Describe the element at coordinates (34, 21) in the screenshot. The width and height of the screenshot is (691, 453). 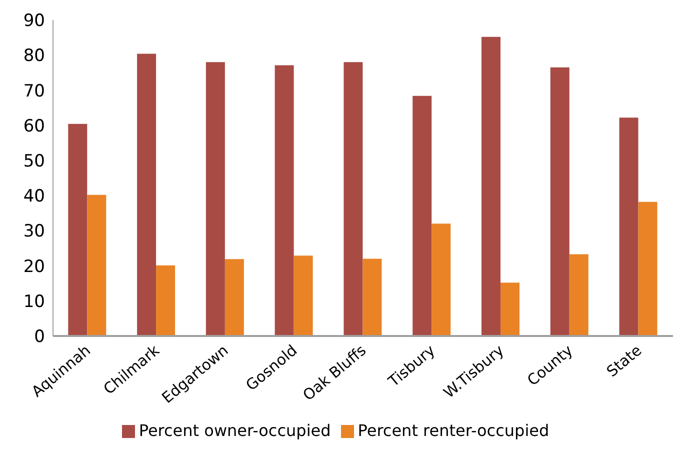
I see `y-tick-label: 90` at that location.